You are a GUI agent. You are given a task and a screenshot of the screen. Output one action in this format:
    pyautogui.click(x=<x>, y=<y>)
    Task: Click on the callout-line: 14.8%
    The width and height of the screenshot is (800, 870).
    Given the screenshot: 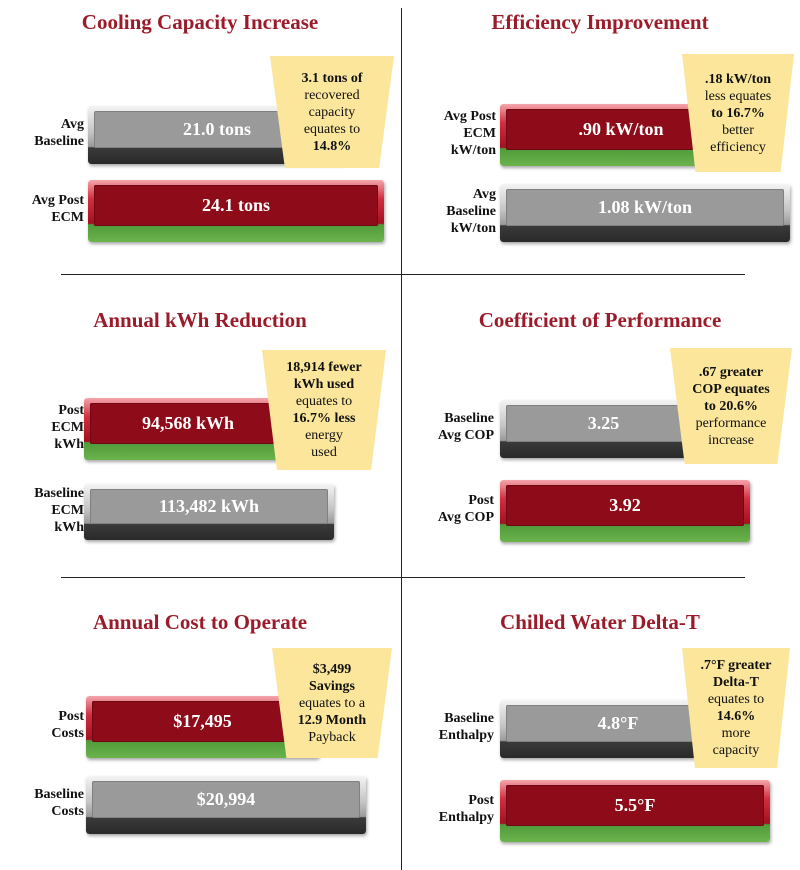 What is the action you would take?
    pyautogui.click(x=332, y=146)
    